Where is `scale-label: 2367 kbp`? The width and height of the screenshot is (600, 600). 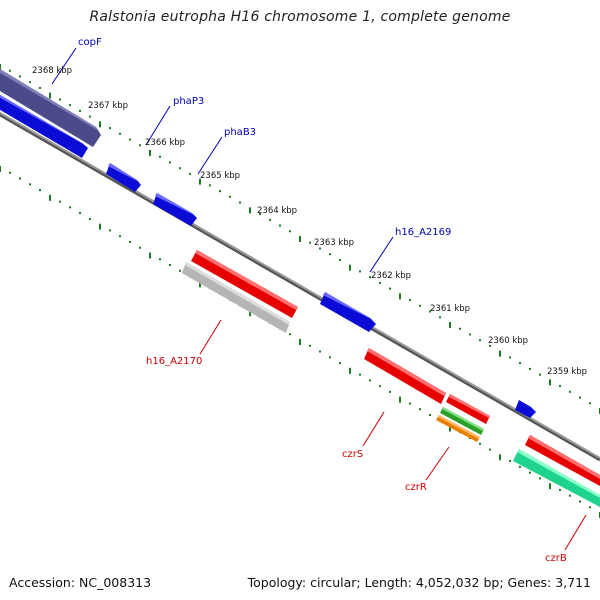
scale-label: 2367 kbp is located at coordinates (108, 106).